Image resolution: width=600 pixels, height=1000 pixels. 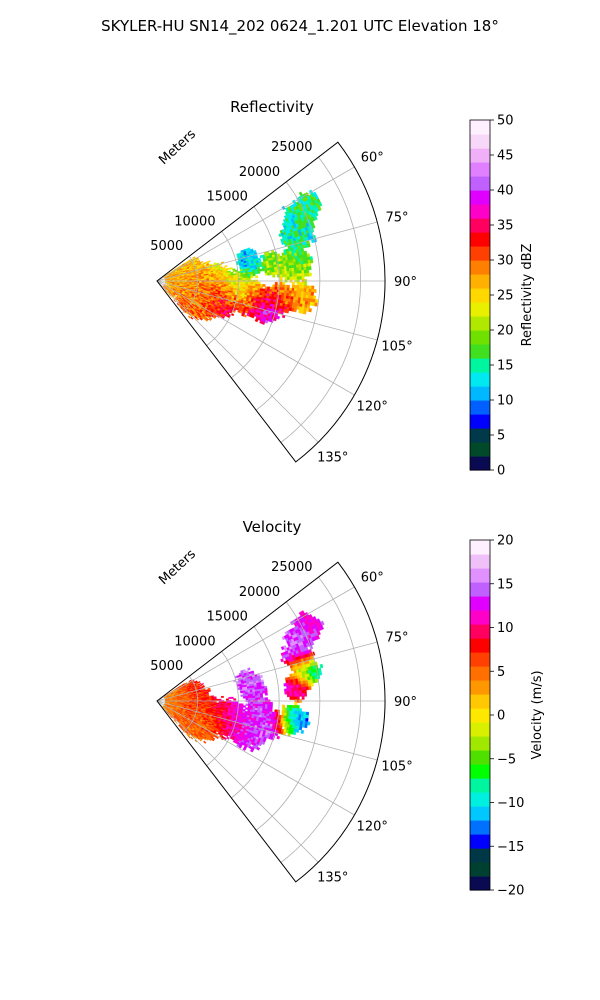 I want to click on colorbar-tick-label: 5, so click(x=501, y=436).